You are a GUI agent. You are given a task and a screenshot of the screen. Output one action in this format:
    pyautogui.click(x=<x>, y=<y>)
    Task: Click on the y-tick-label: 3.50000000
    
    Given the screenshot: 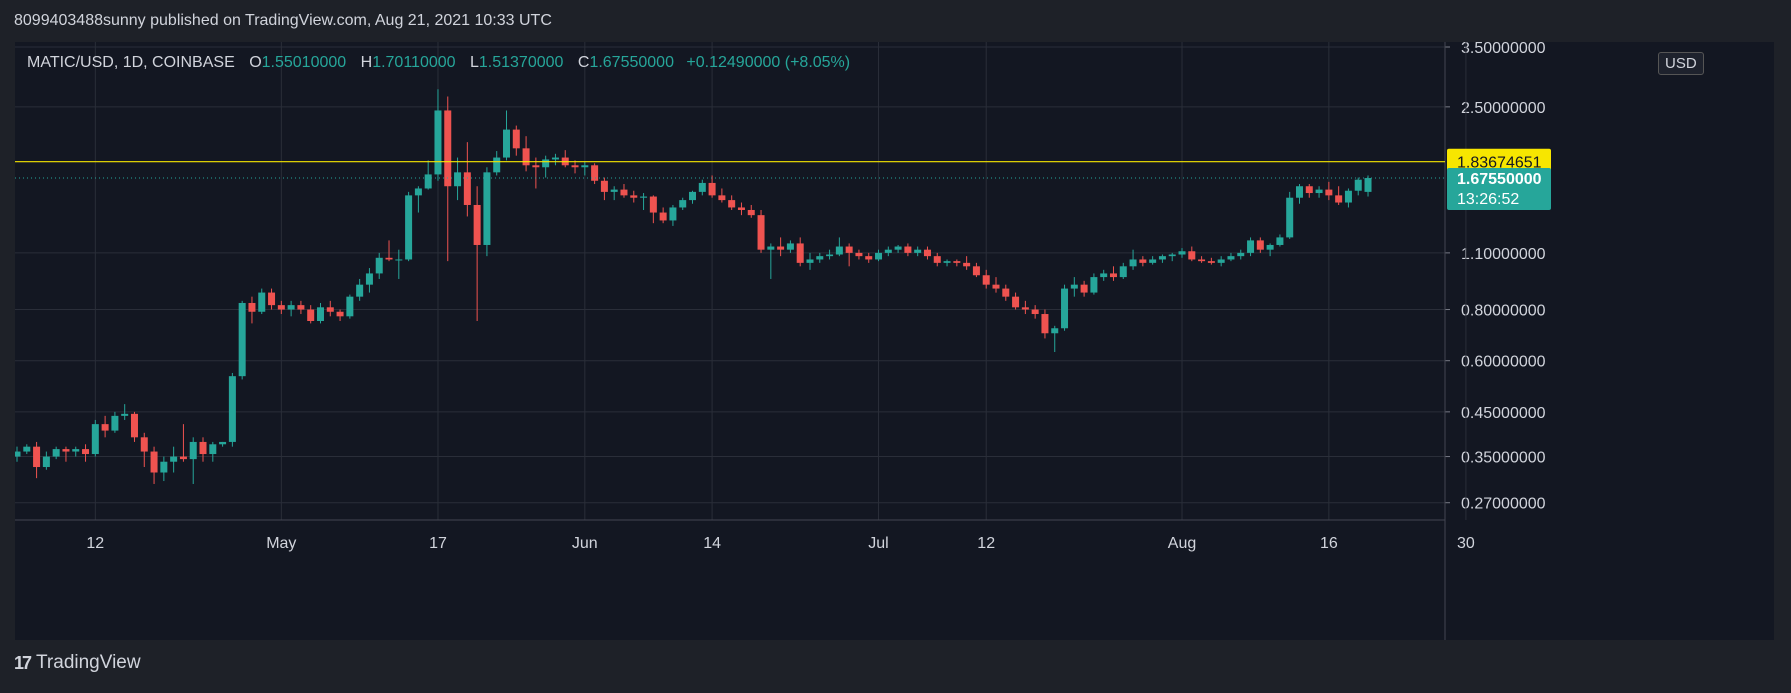 What is the action you would take?
    pyautogui.click(x=1503, y=49)
    